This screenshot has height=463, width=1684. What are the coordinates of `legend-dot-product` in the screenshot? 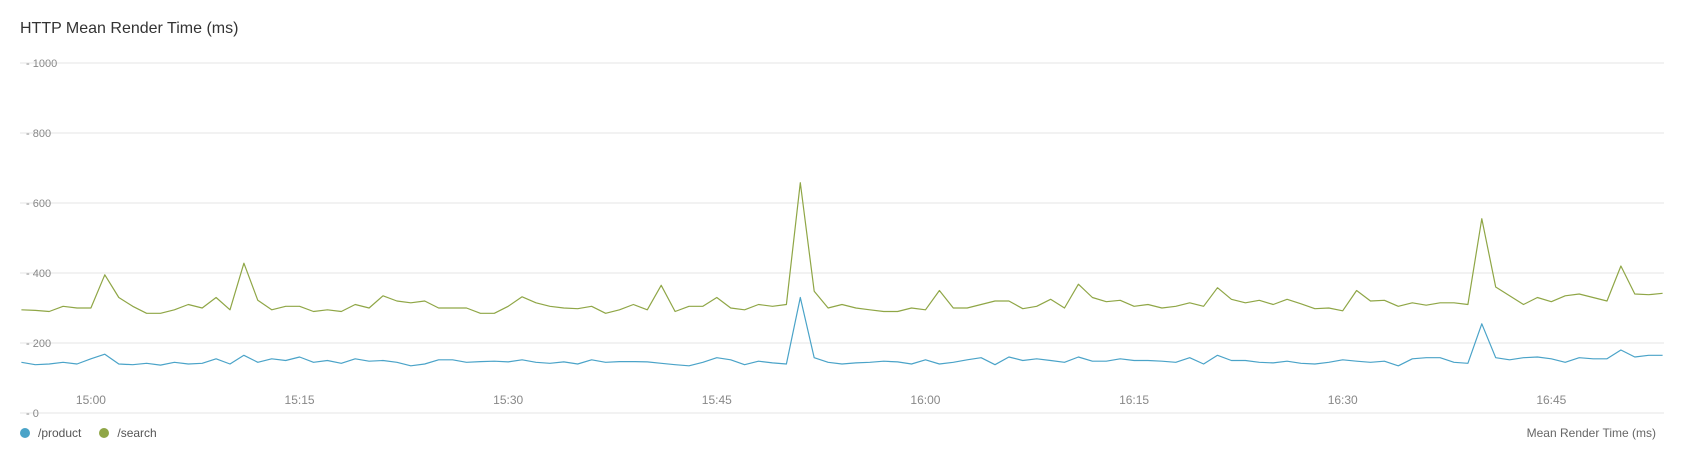 It's located at (25, 433).